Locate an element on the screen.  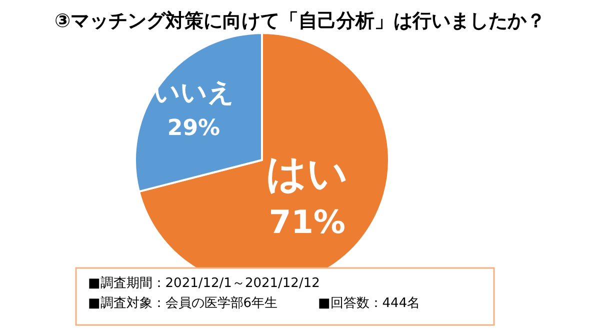
data-label: 71% is located at coordinates (307, 222).